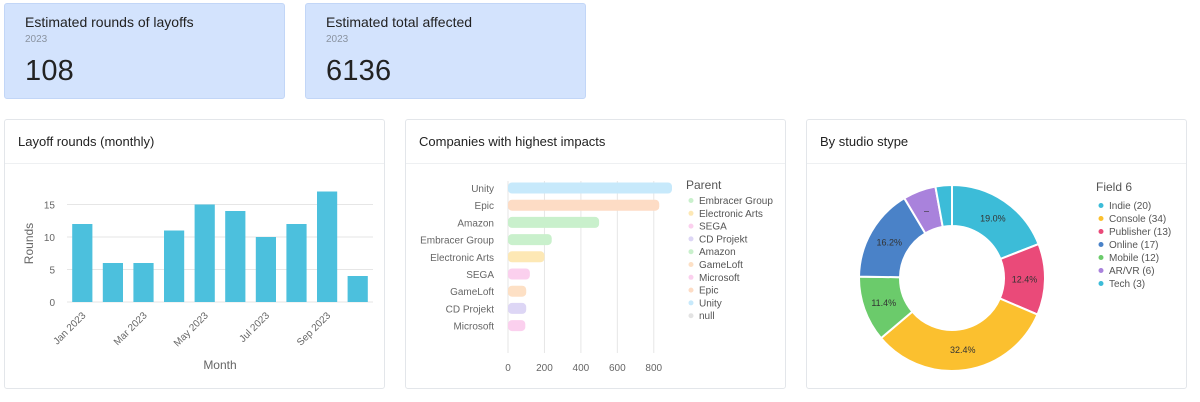  Describe the element at coordinates (49, 71) in the screenshot. I see `kpi-value: 108` at that location.